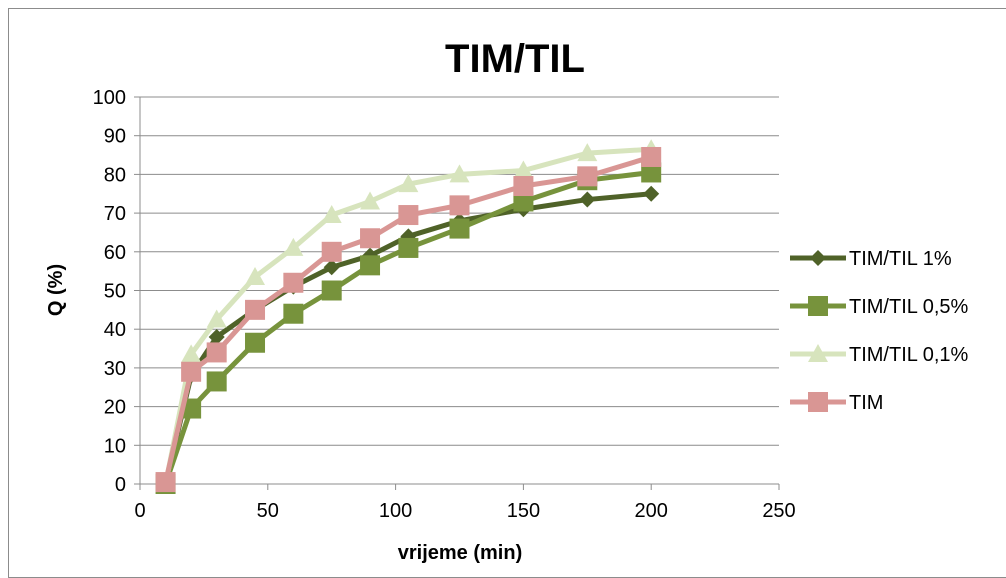 This screenshot has height=578, width=1006. What do you see at coordinates (909, 355) in the screenshot?
I see `legend-label: TIM/TIL 0,1%` at bounding box center [909, 355].